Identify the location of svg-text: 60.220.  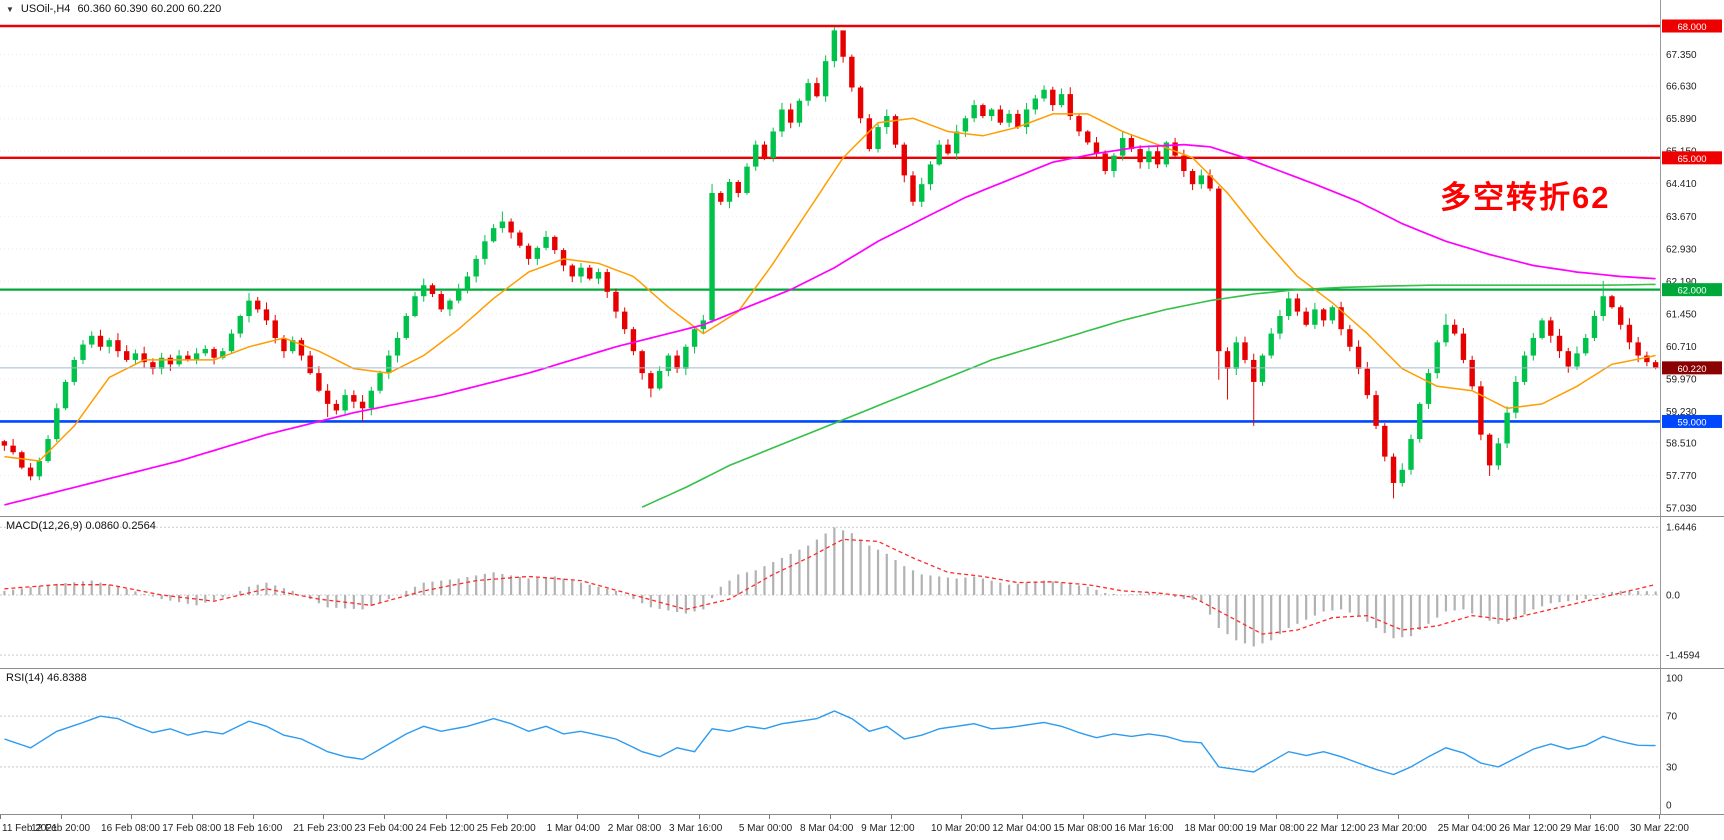
(1691, 369).